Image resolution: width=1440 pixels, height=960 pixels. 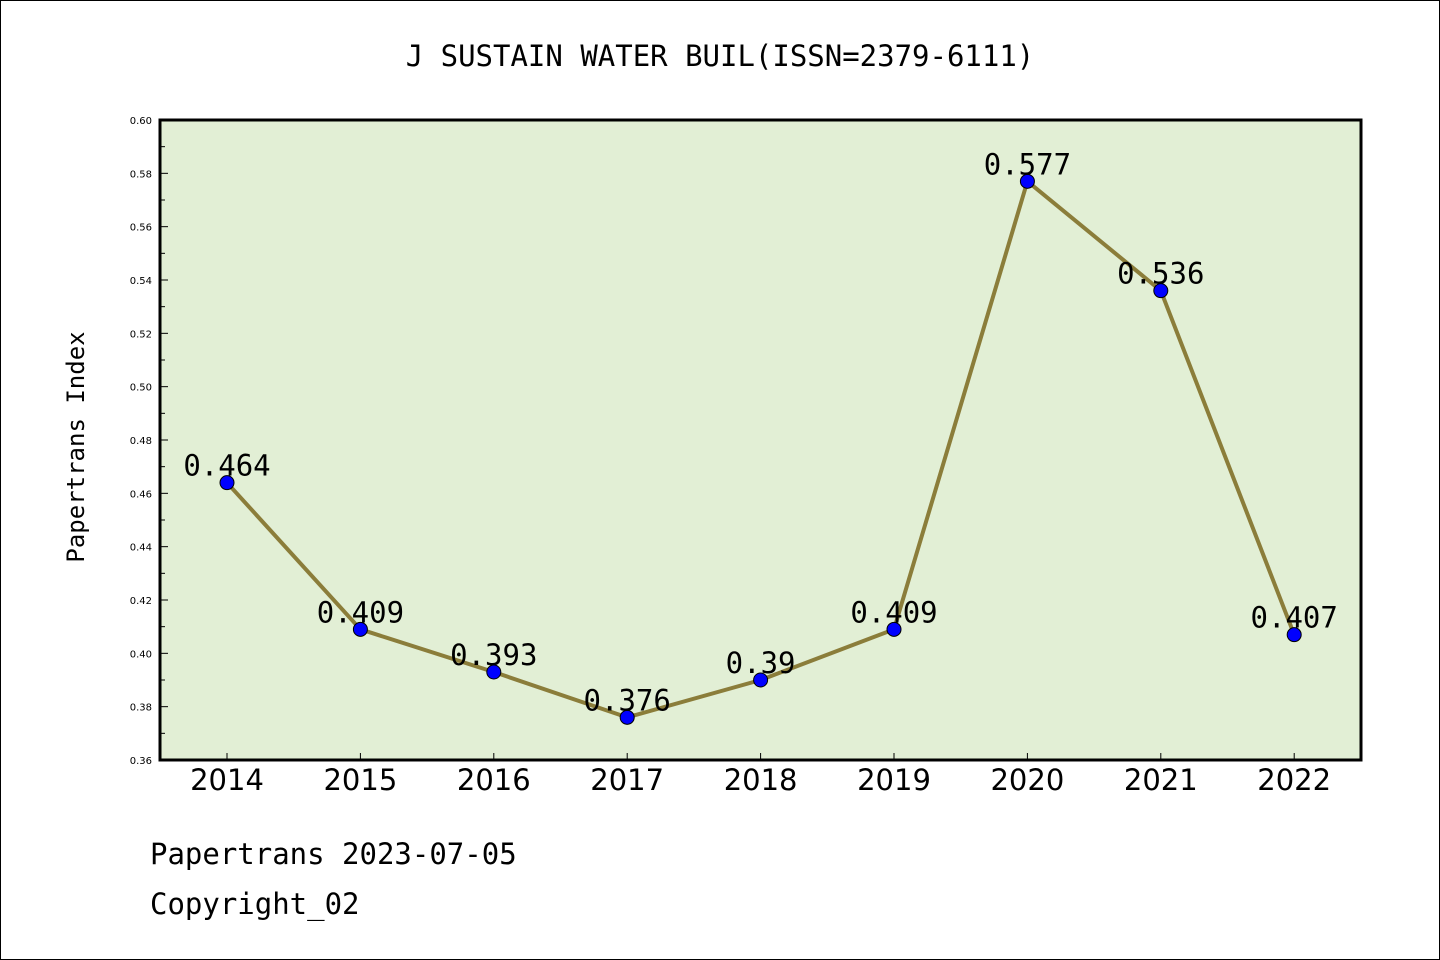 I want to click on x-axis: 2014 2015 2016 2017 2018 2019 2020 2021 2022, so click(x=760, y=775).